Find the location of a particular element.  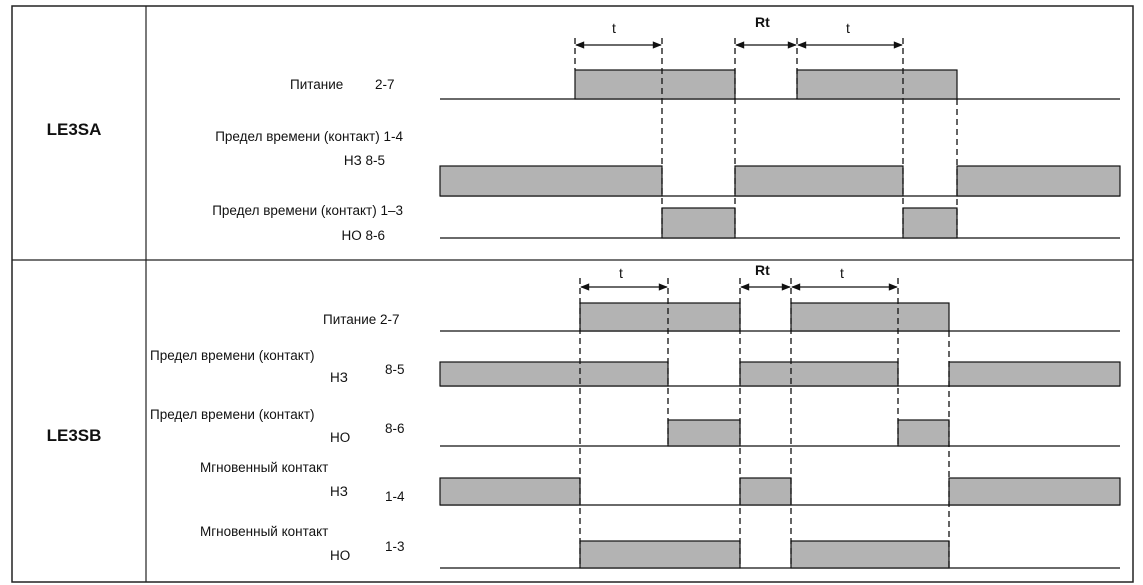

row-label-no-b: Предел времени (контакт) is located at coordinates (232, 414).